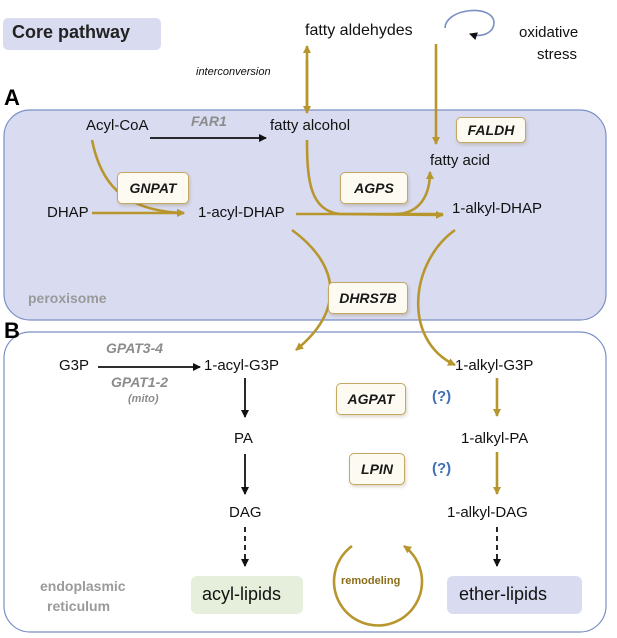 The image size is (617, 638). Describe the element at coordinates (436, 297) in the screenshot. I see `arrow-alkyldhap-to-alkylg3p` at that location.